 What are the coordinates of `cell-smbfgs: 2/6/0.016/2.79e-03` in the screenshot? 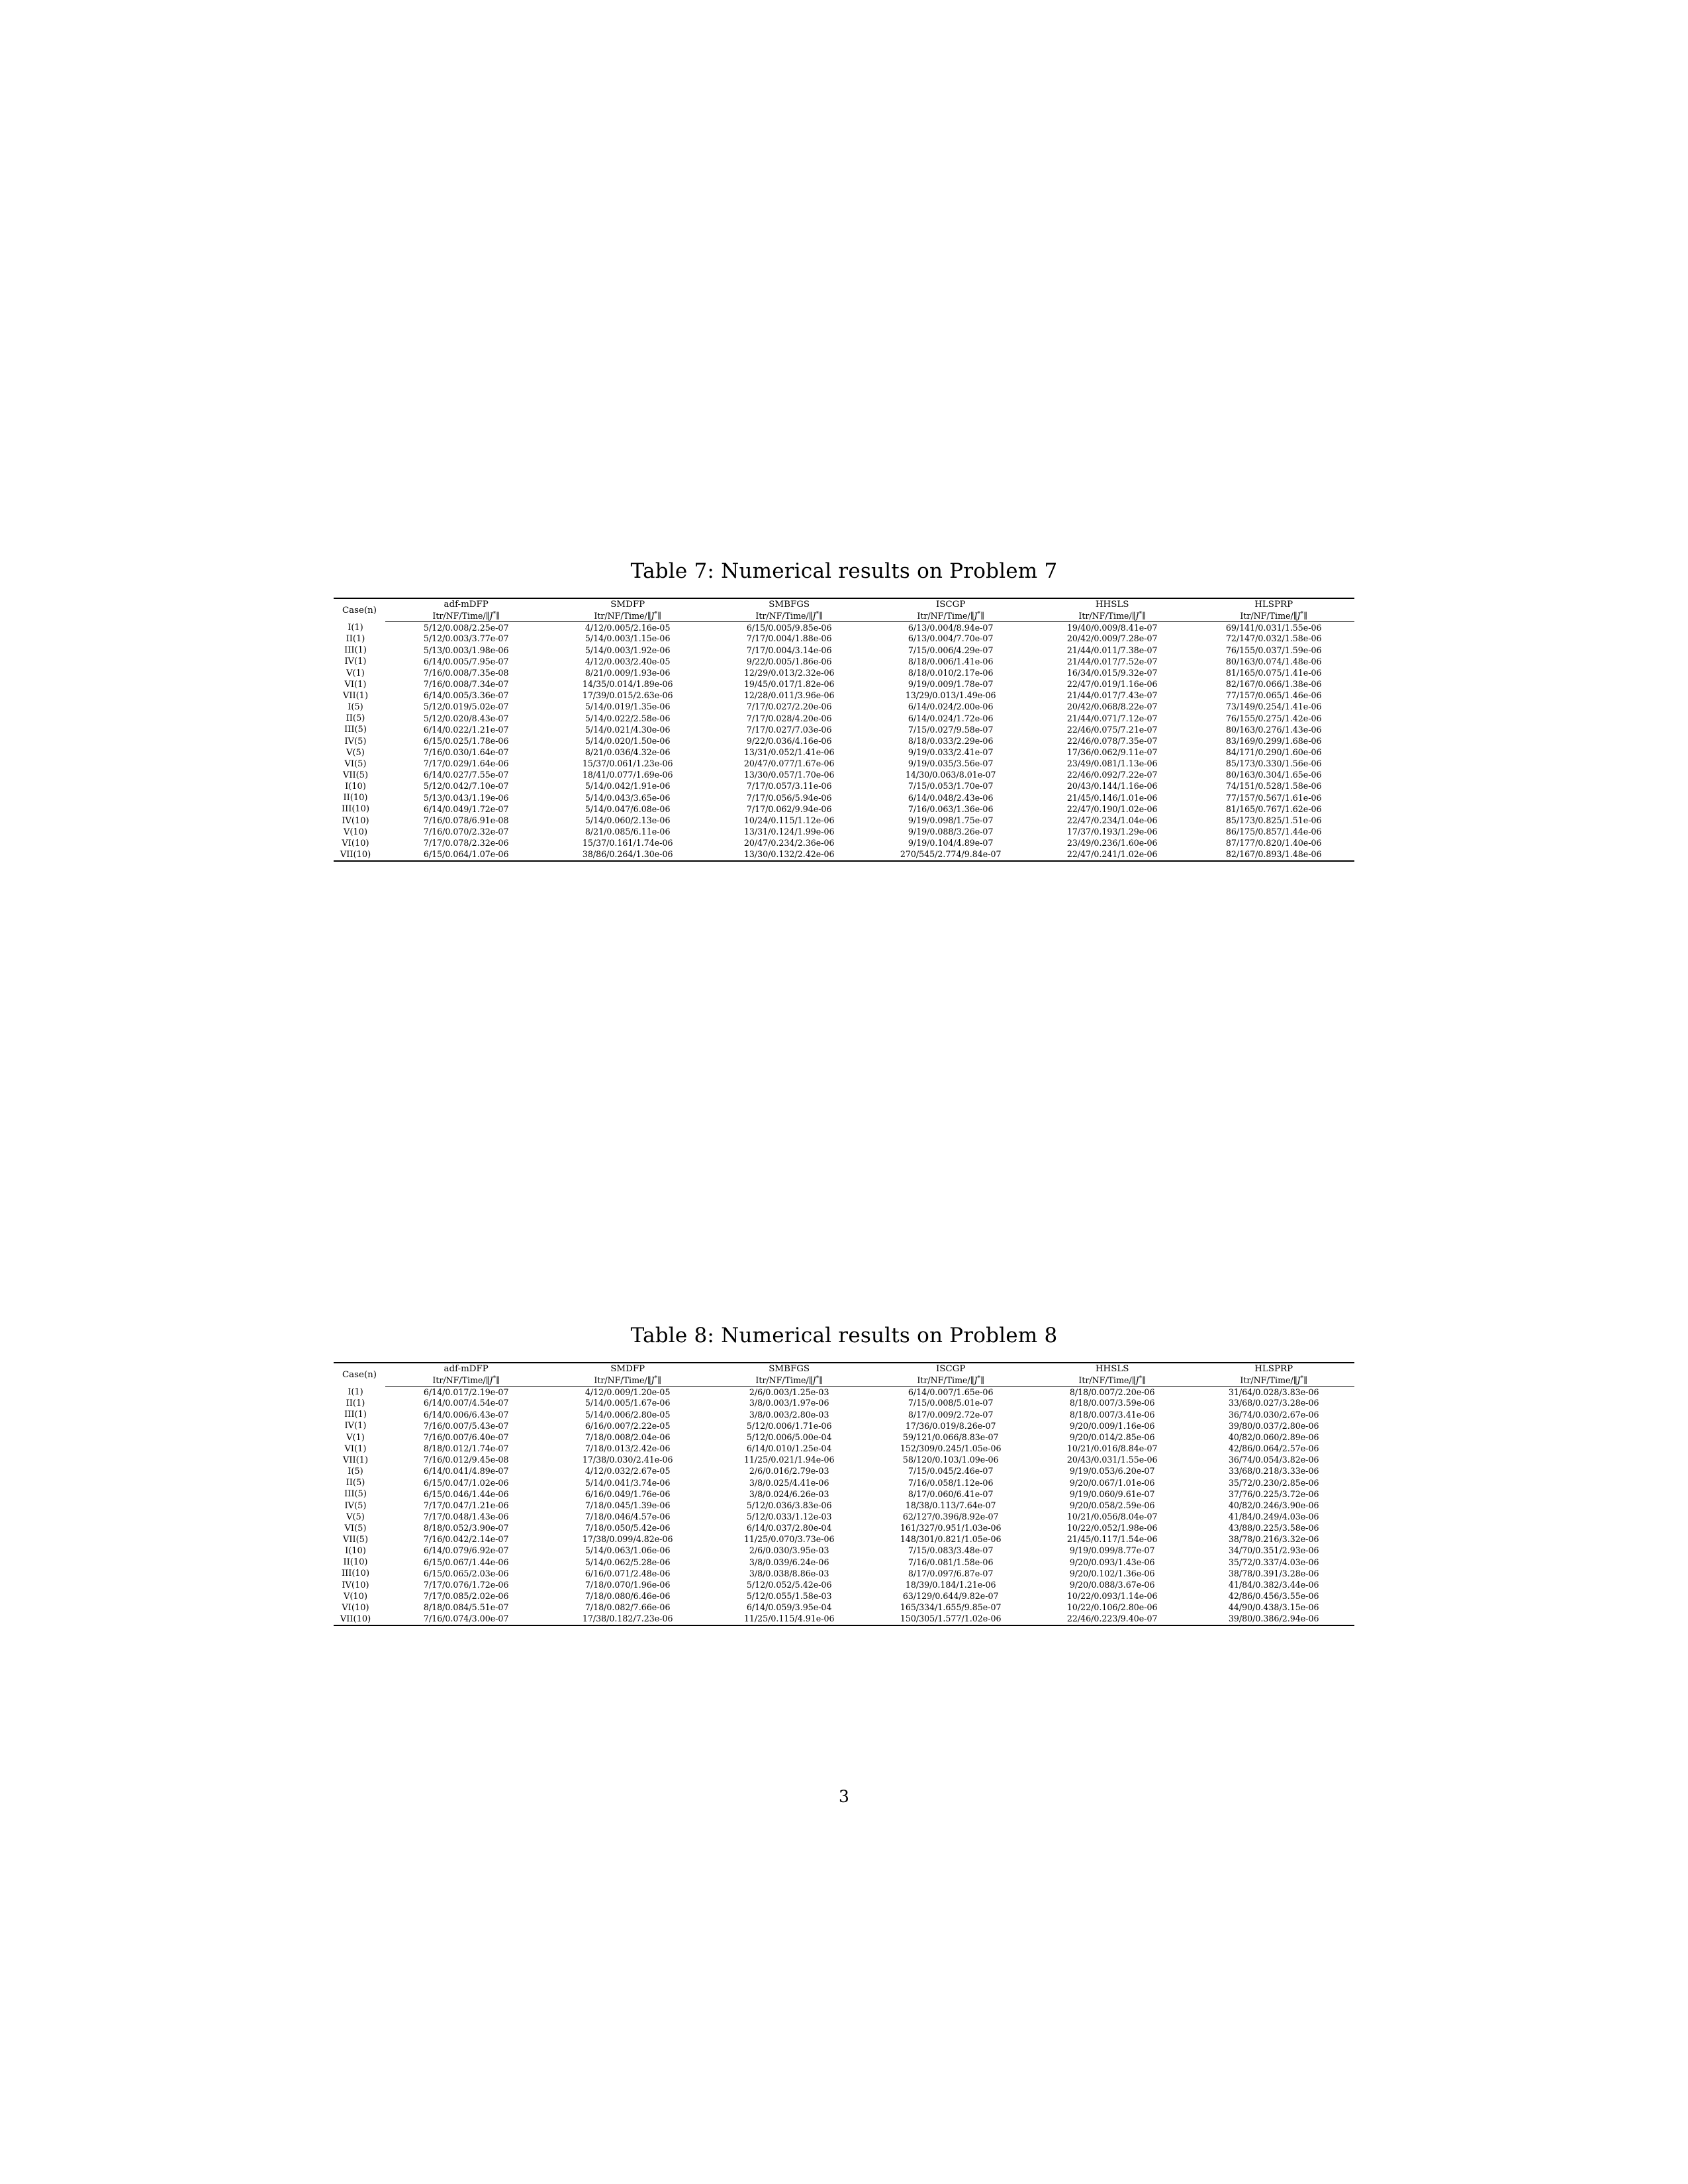 It's located at (789, 1471).